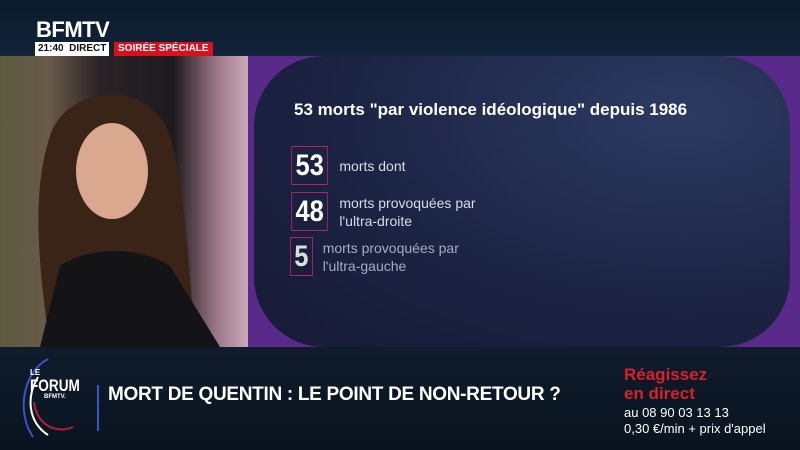 The height and width of the screenshot is (450, 800). I want to click on stat-row: 48 morts provoquées par l'ultra-droite, so click(382, 211).